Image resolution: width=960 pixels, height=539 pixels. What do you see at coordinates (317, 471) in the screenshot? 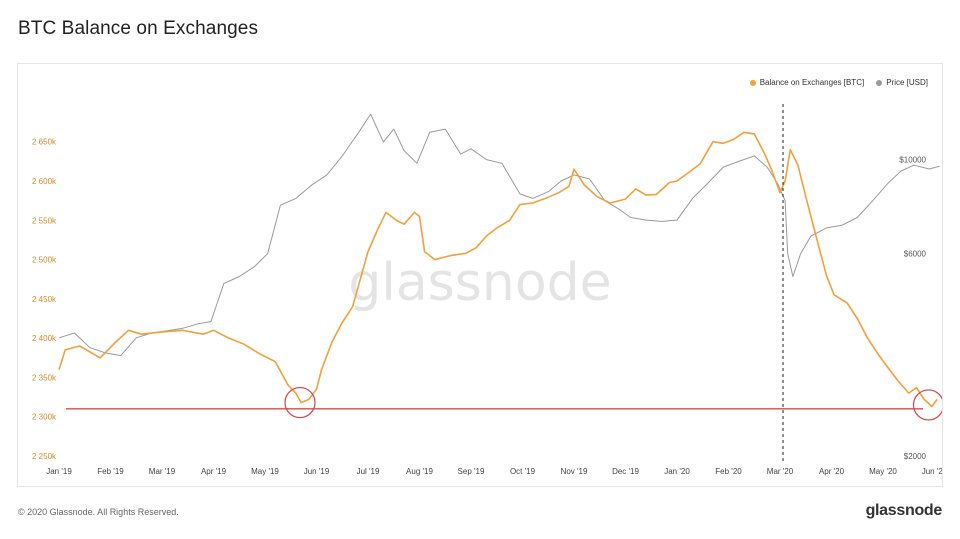
I see `x-tick-label: Jun '19` at bounding box center [317, 471].